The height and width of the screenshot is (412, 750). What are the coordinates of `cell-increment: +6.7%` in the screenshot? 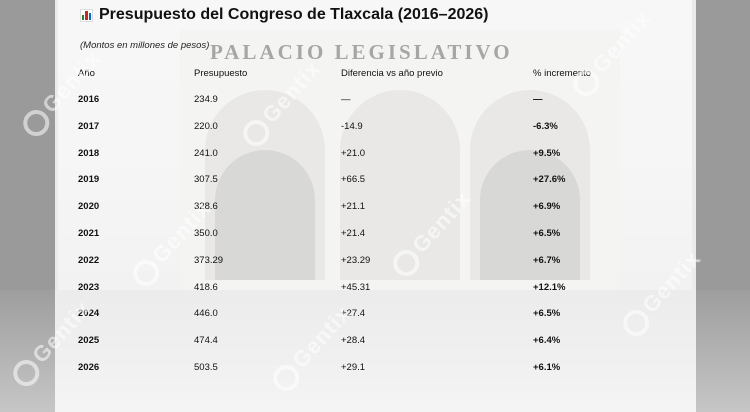 It's located at (547, 260).